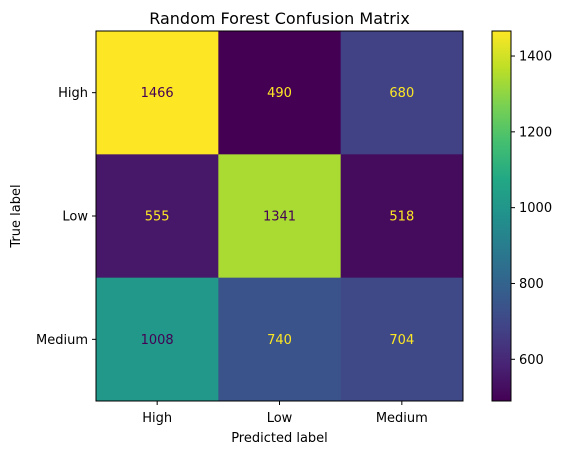  I want to click on cell-value-label: 518, so click(401, 217).